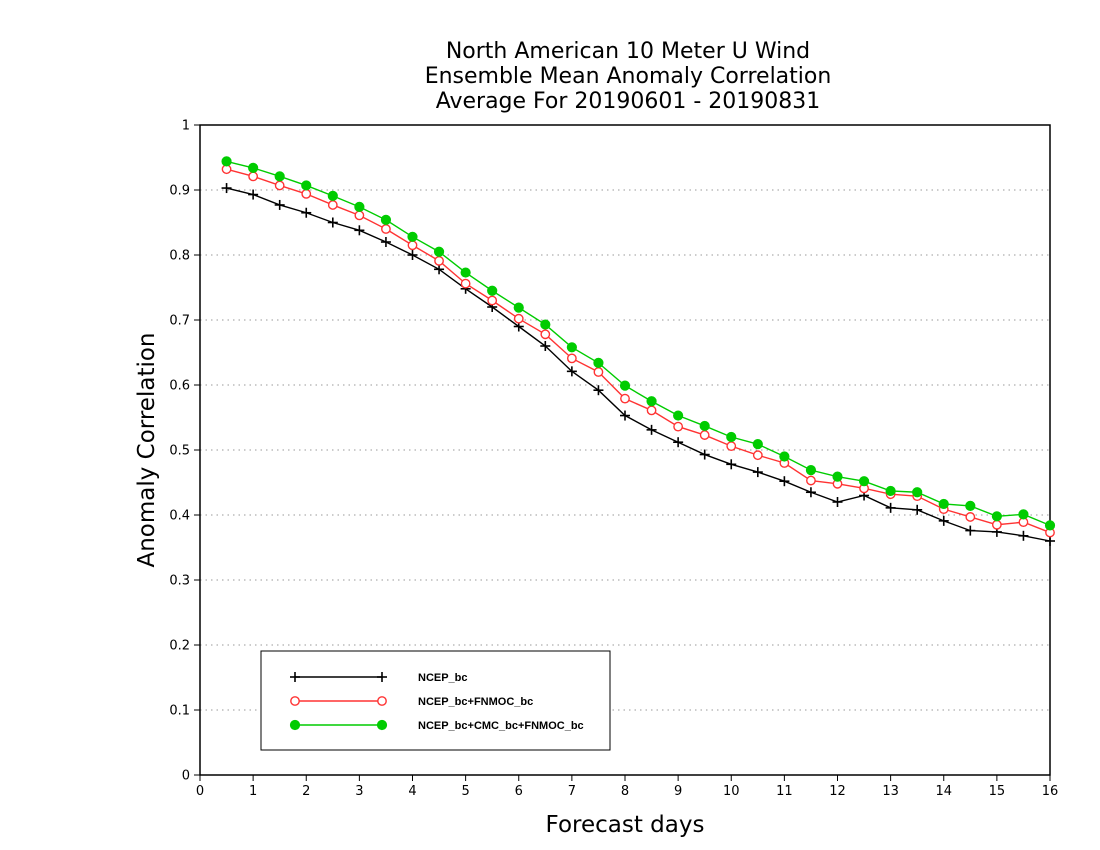 This screenshot has width=1100, height=850. What do you see at coordinates (519, 791) in the screenshot?
I see `x-tick-label: 6` at bounding box center [519, 791].